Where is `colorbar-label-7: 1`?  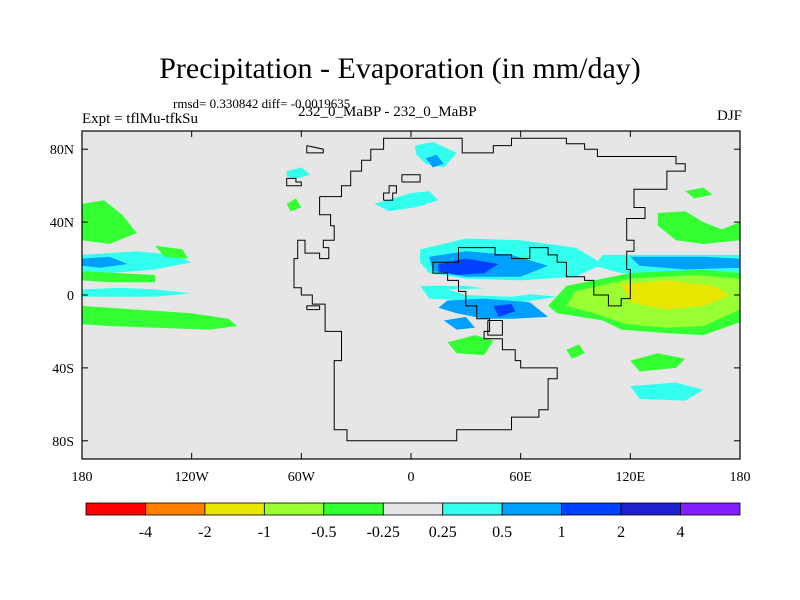 colorbar-label-7: 1 is located at coordinates (562, 532).